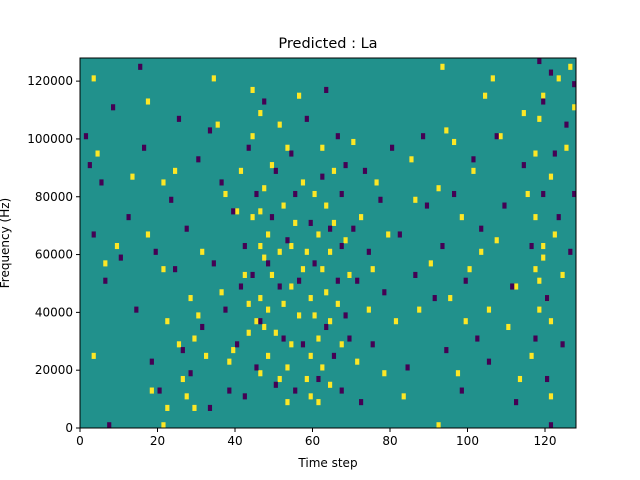 The height and width of the screenshot is (480, 640). What do you see at coordinates (327, 463) in the screenshot?
I see `x-axis-label: Time step` at bounding box center [327, 463].